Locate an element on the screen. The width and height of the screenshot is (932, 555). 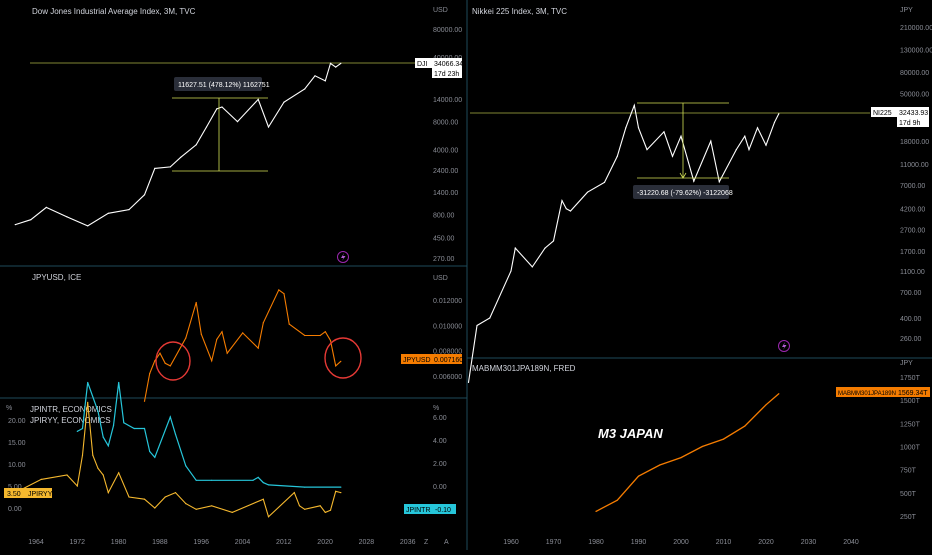
jpyusd-y-tick-label: 0.010000 is located at coordinates (447, 326).